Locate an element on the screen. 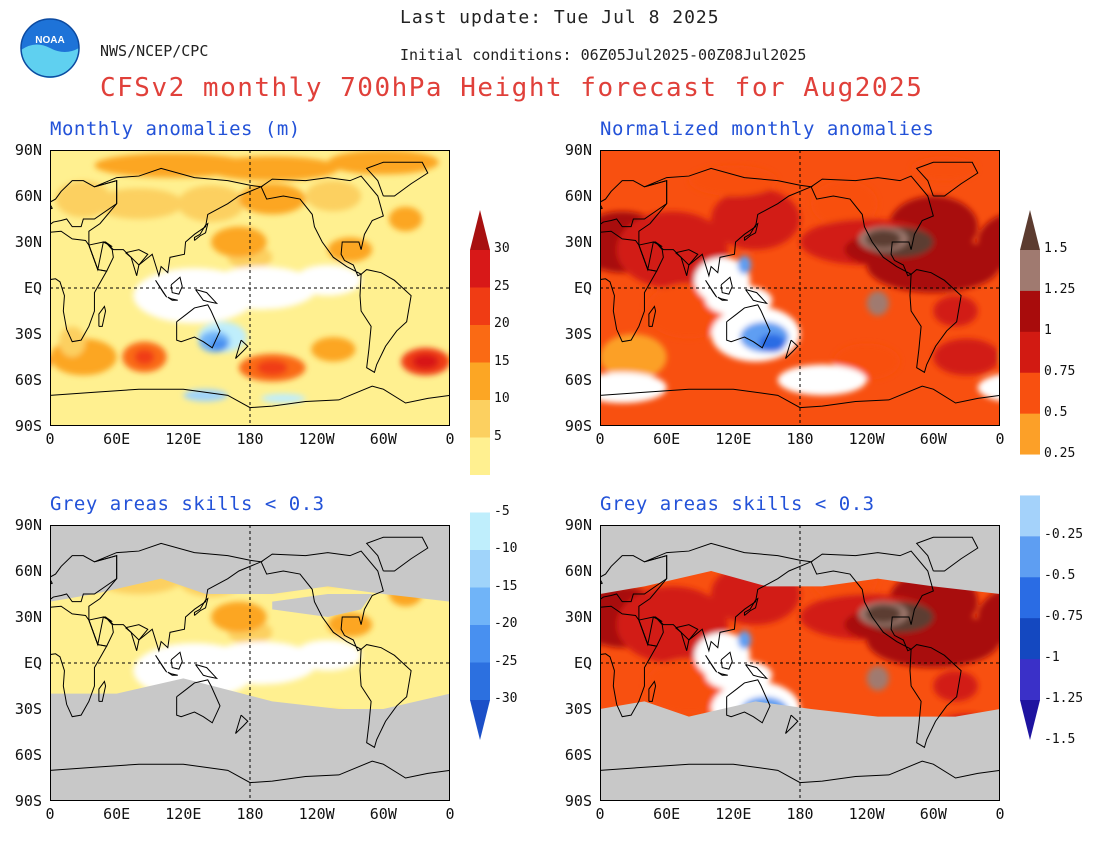  colorbar-label: -20 is located at coordinates (506, 623).